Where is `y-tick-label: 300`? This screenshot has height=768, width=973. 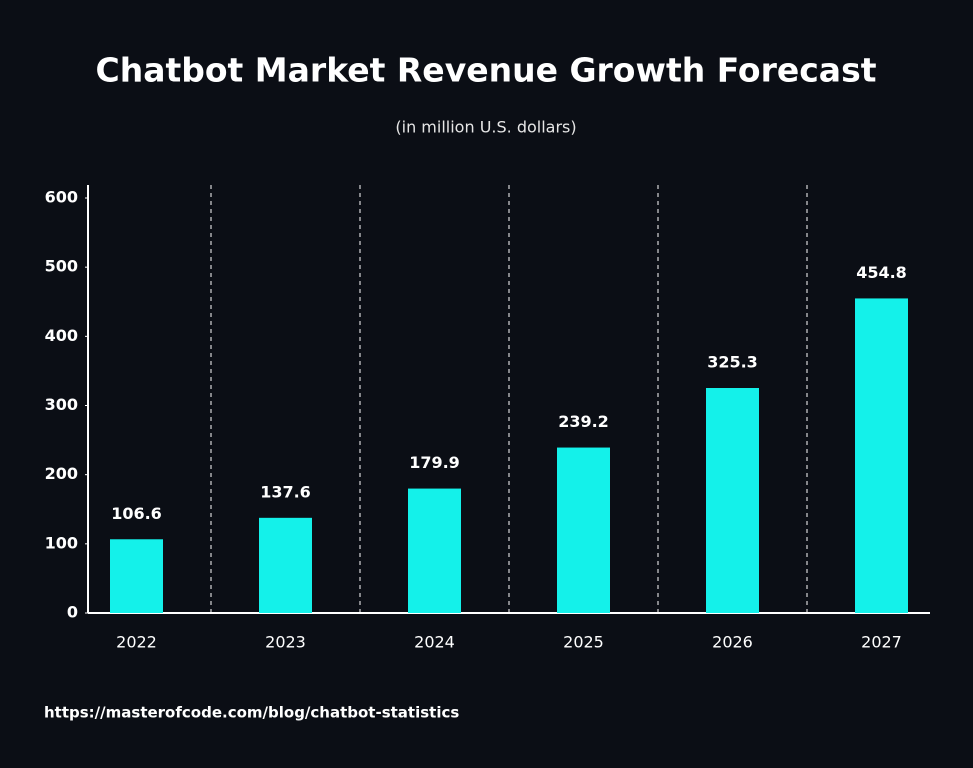 y-tick-label: 300 is located at coordinates (61, 404).